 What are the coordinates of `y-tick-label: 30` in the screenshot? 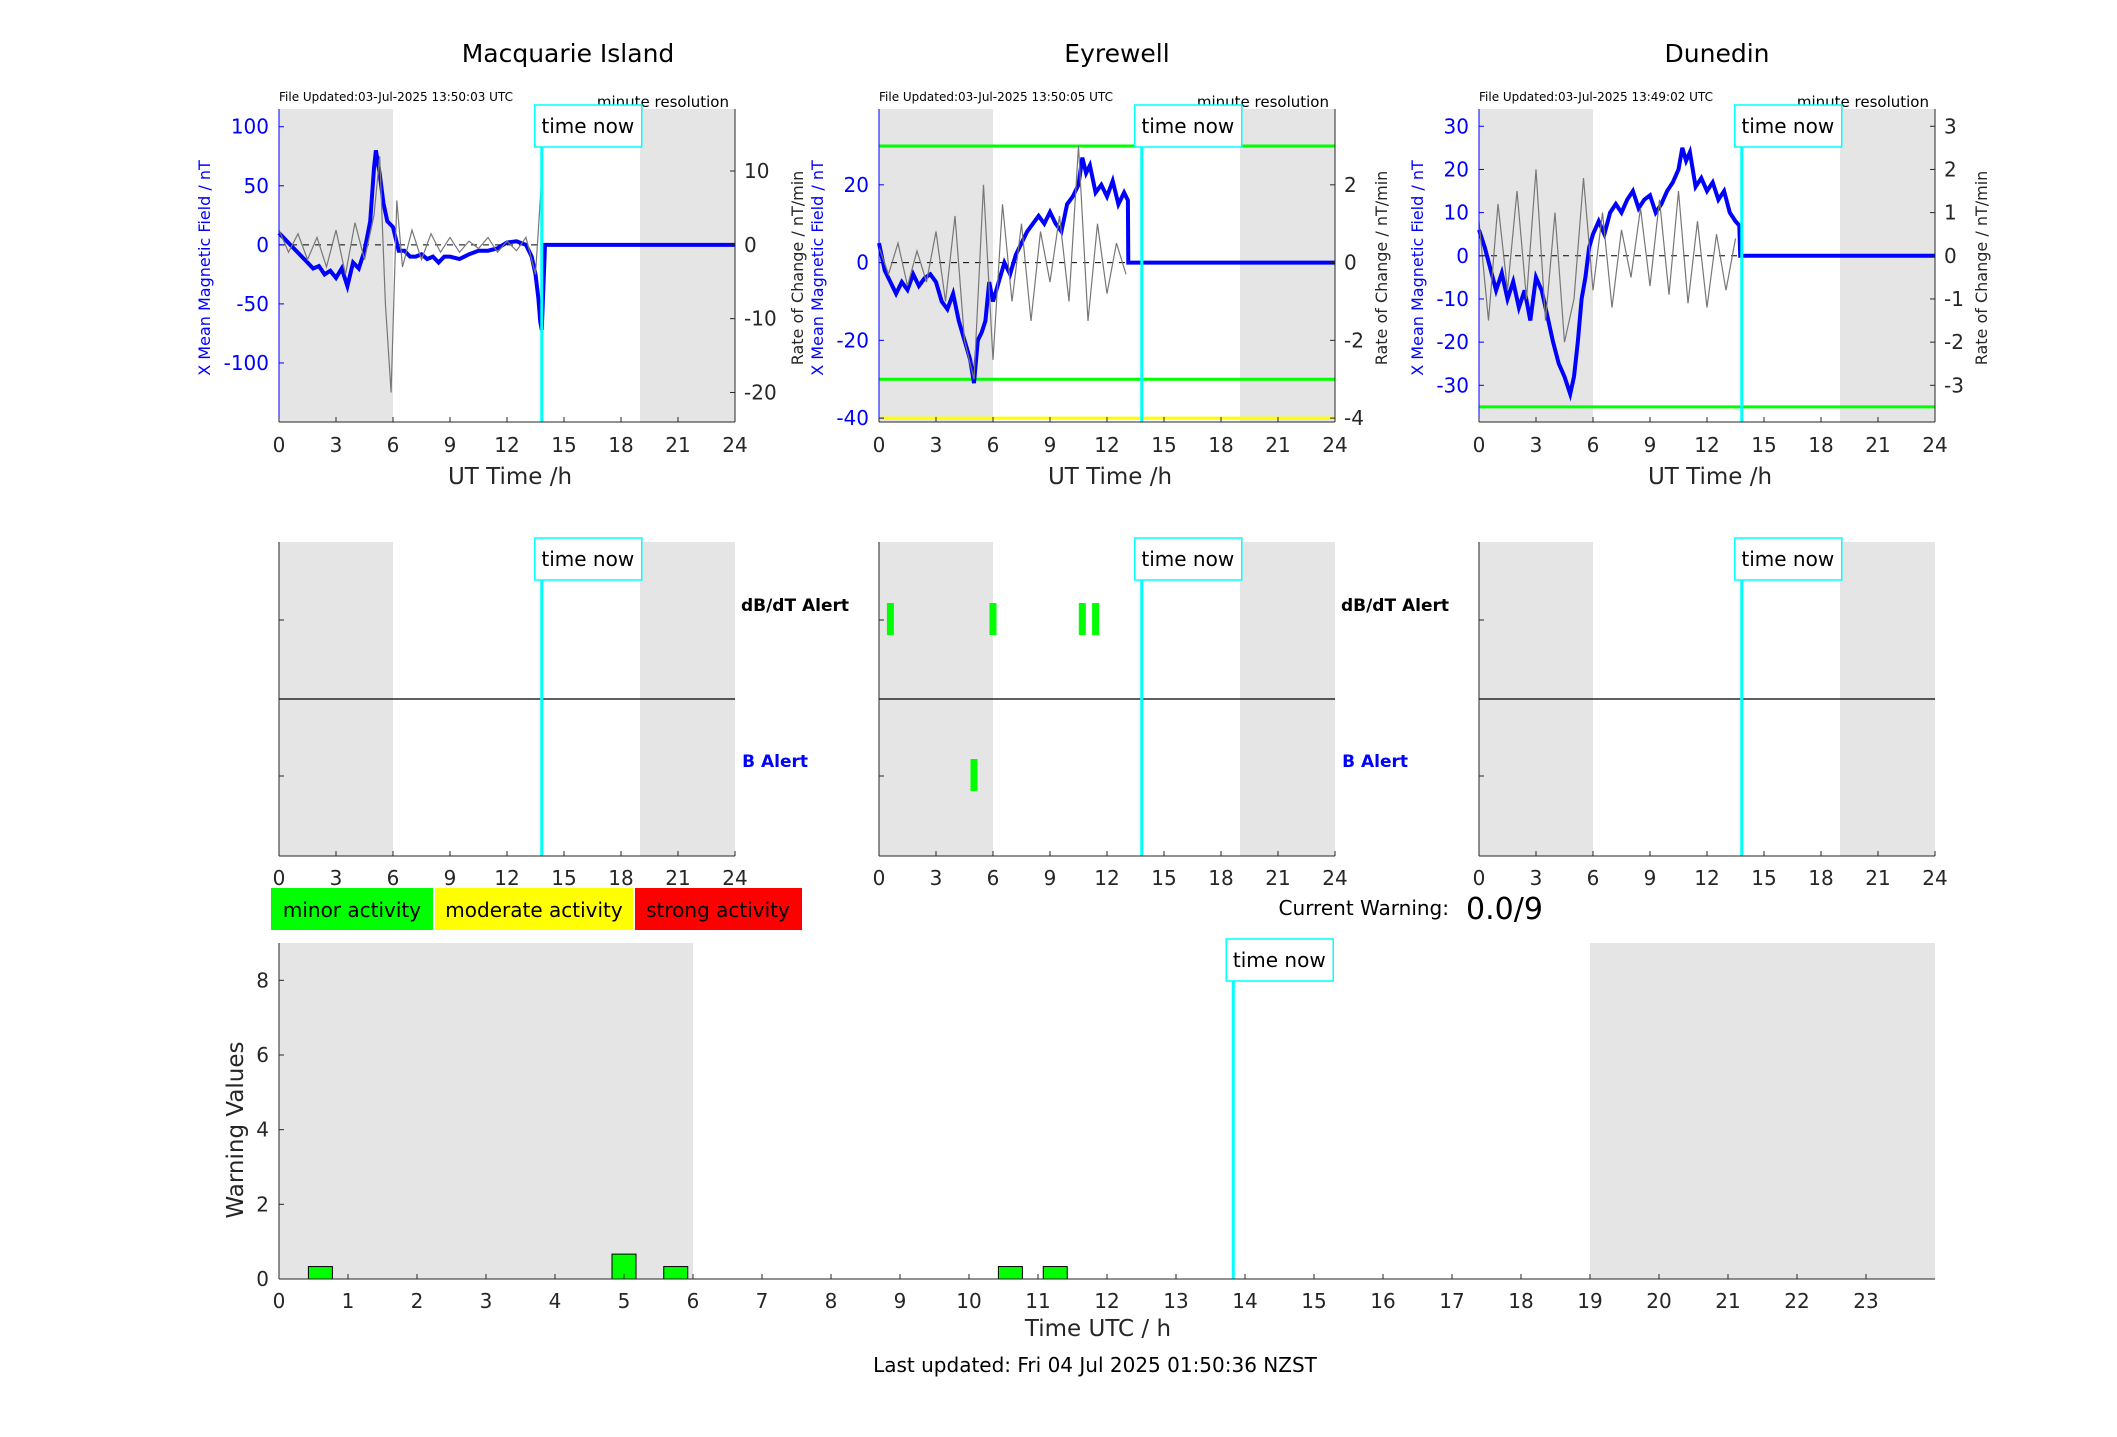 It's located at (1456, 126).